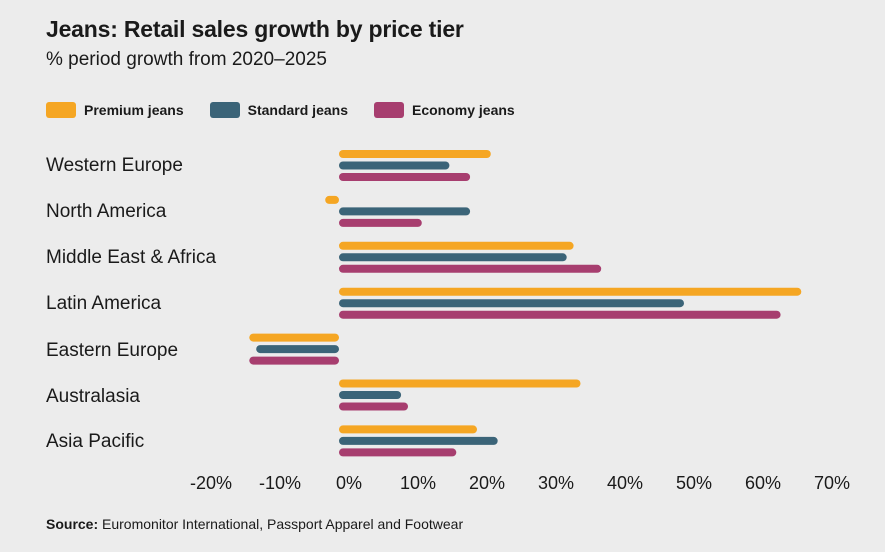  What do you see at coordinates (394, 165) in the screenshot?
I see `bar-standard-jeans-western-europe` at bounding box center [394, 165].